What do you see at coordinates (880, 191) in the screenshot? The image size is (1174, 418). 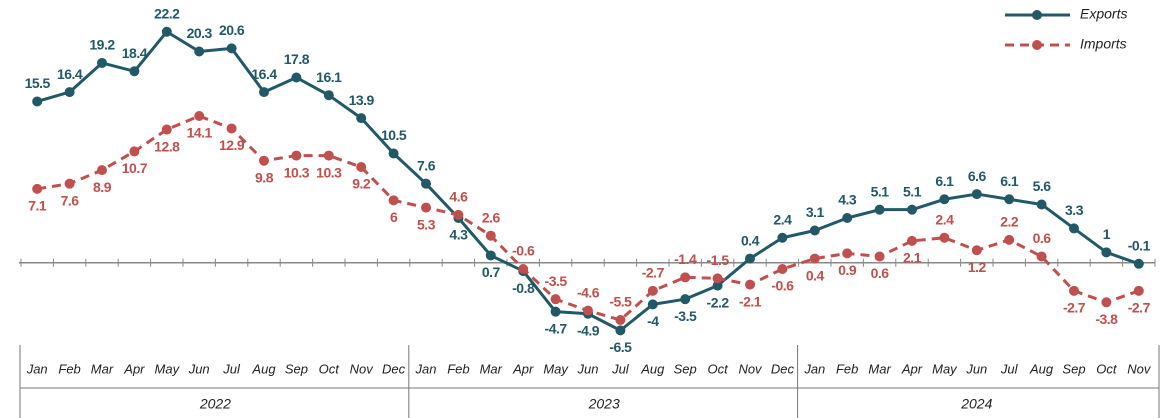 I see `data-label: 5.1` at bounding box center [880, 191].